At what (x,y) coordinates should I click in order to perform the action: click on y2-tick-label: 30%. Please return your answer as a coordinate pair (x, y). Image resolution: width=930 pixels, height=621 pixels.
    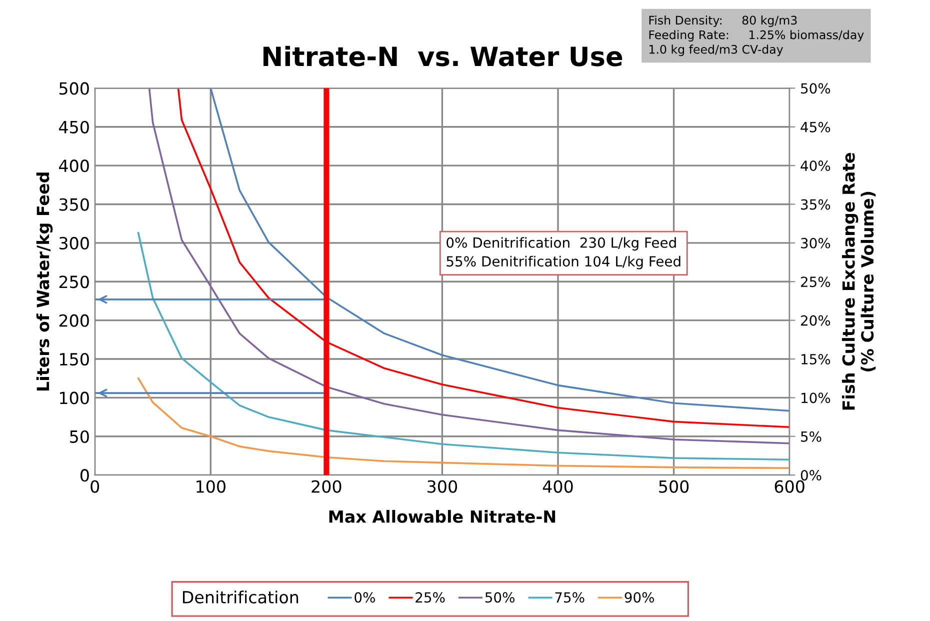
    Looking at the image, I should click on (815, 243).